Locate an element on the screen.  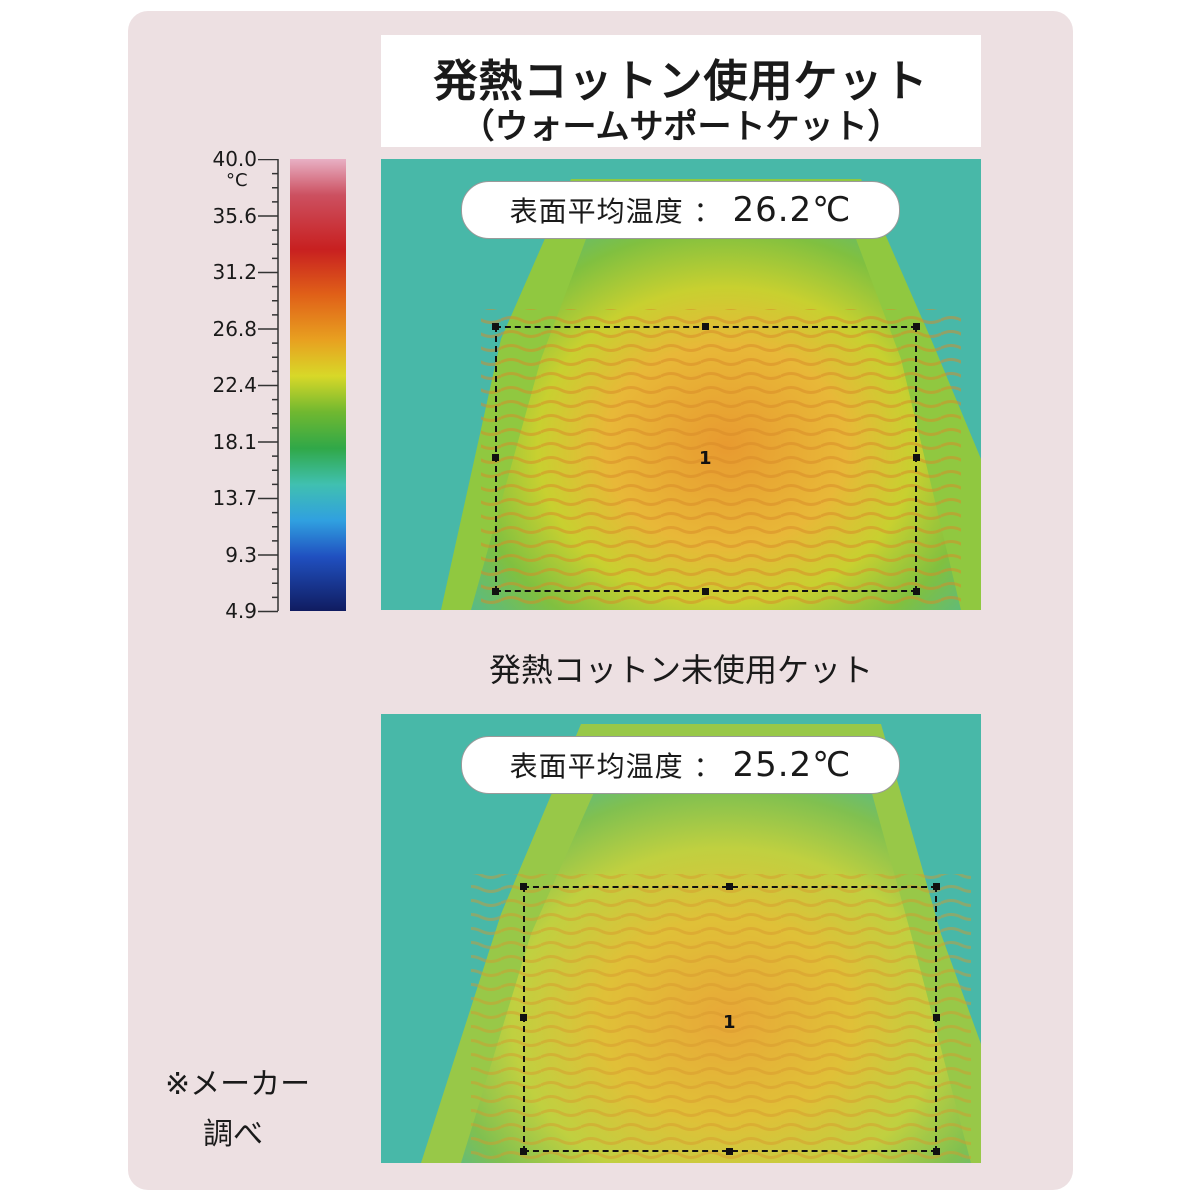
avg-temp-badge-with-cotton: 表面平均温度 ： 26.2℃ is located at coordinates (680, 210).